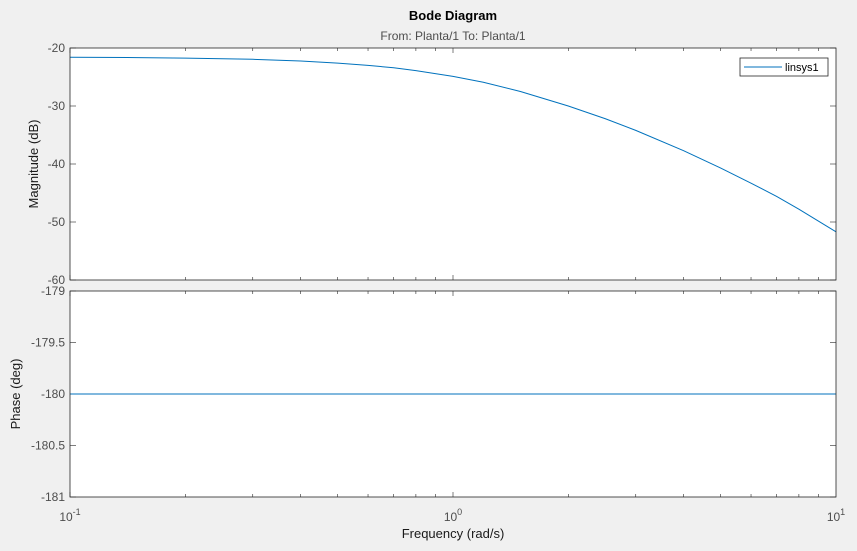 The height and width of the screenshot is (551, 857). What do you see at coordinates (57, 164) in the screenshot?
I see `magnitude-y-tick-label: -40` at bounding box center [57, 164].